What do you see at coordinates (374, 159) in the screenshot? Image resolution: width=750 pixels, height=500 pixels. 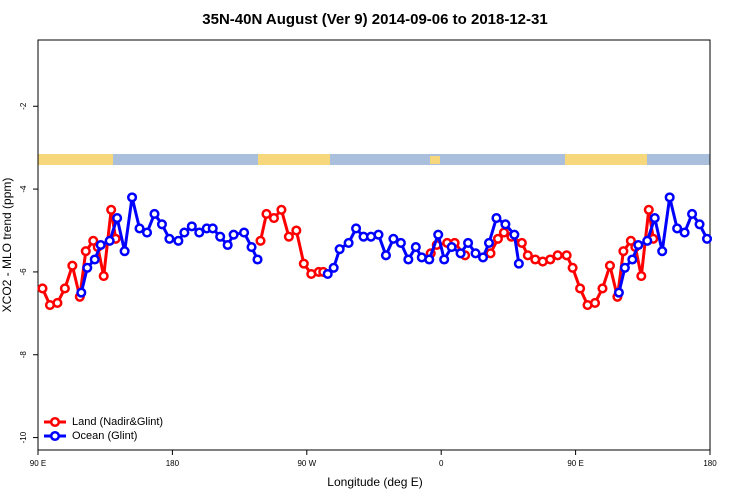 I see `map-strip` at bounding box center [374, 159].